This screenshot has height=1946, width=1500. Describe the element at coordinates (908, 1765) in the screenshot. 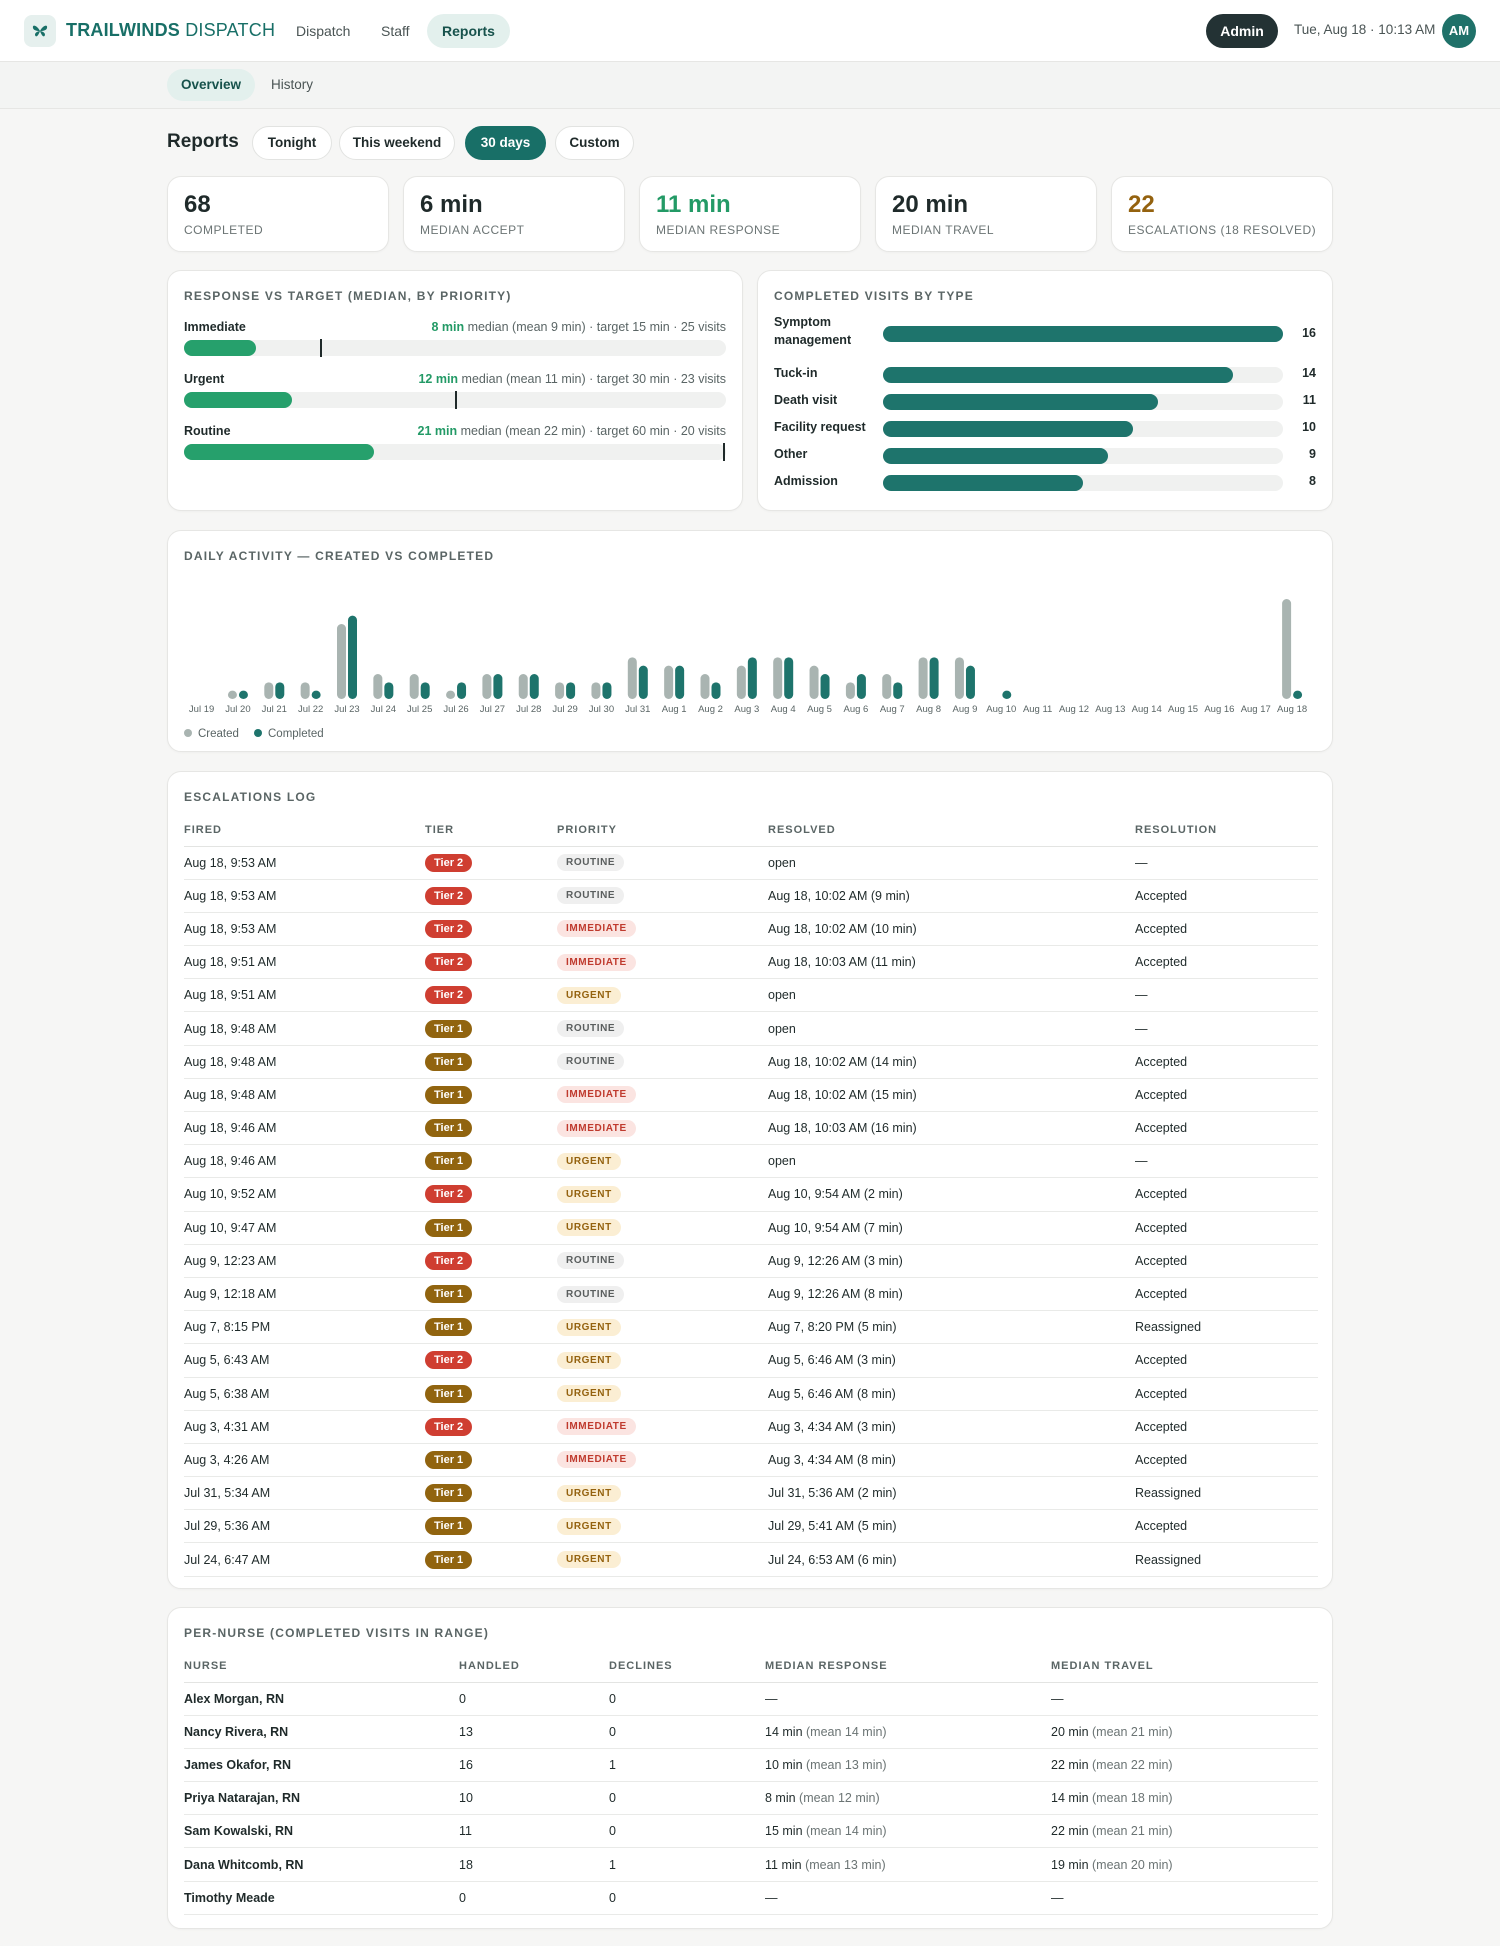

I see `median-response-cell: 10 min (mean 13 min)` at that location.